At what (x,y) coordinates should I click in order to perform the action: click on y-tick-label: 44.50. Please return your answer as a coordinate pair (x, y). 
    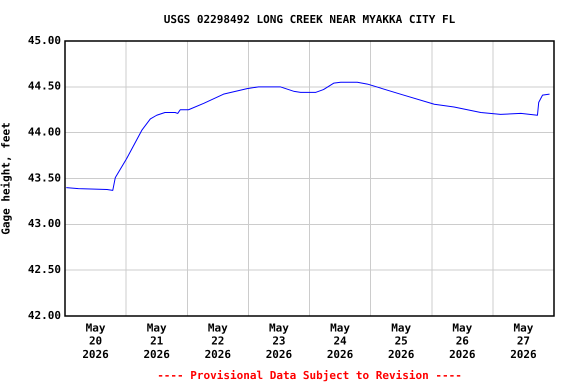
    Looking at the image, I should click on (44, 86).